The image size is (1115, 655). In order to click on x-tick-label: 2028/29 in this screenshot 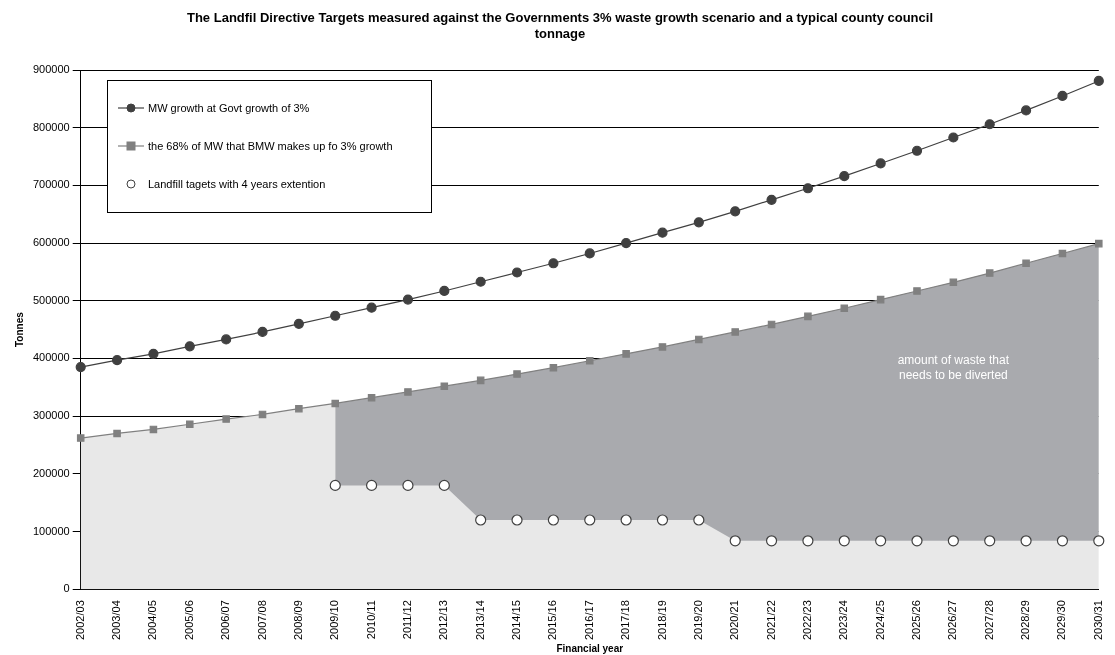, I will do `click(1025, 620)`.